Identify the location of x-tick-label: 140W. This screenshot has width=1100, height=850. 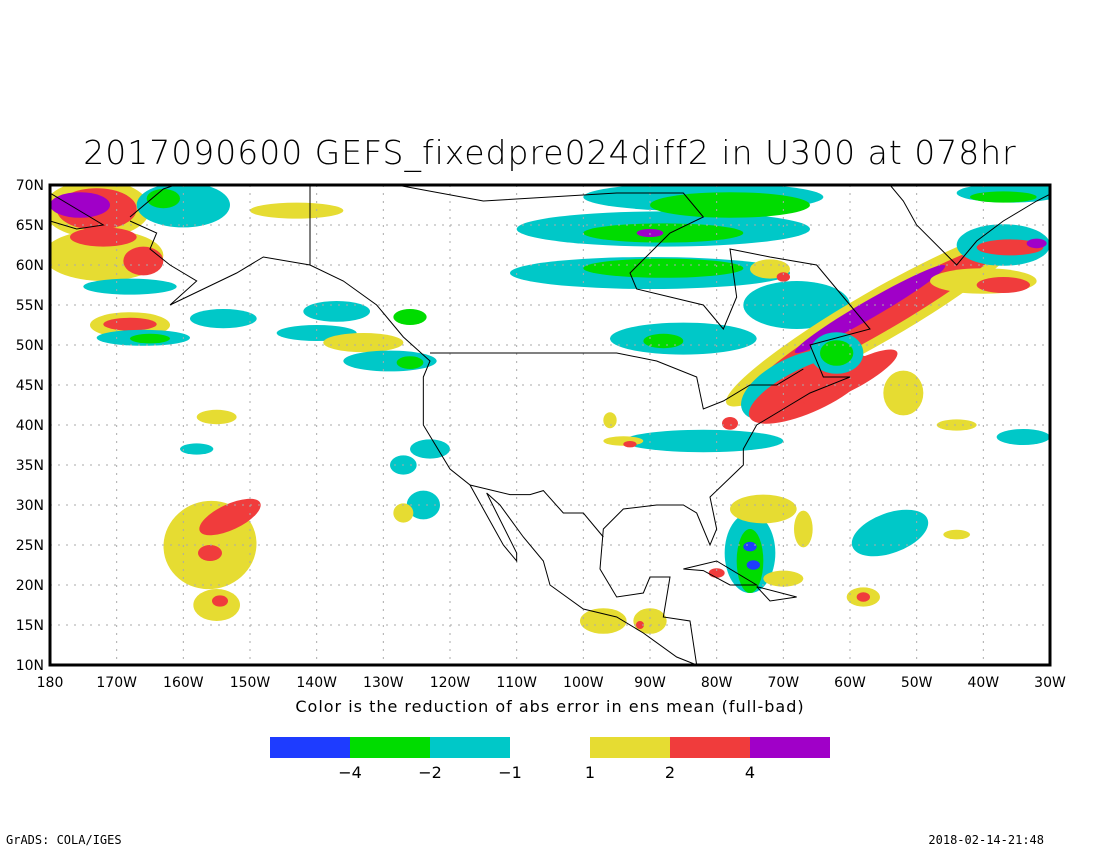
(316, 683).